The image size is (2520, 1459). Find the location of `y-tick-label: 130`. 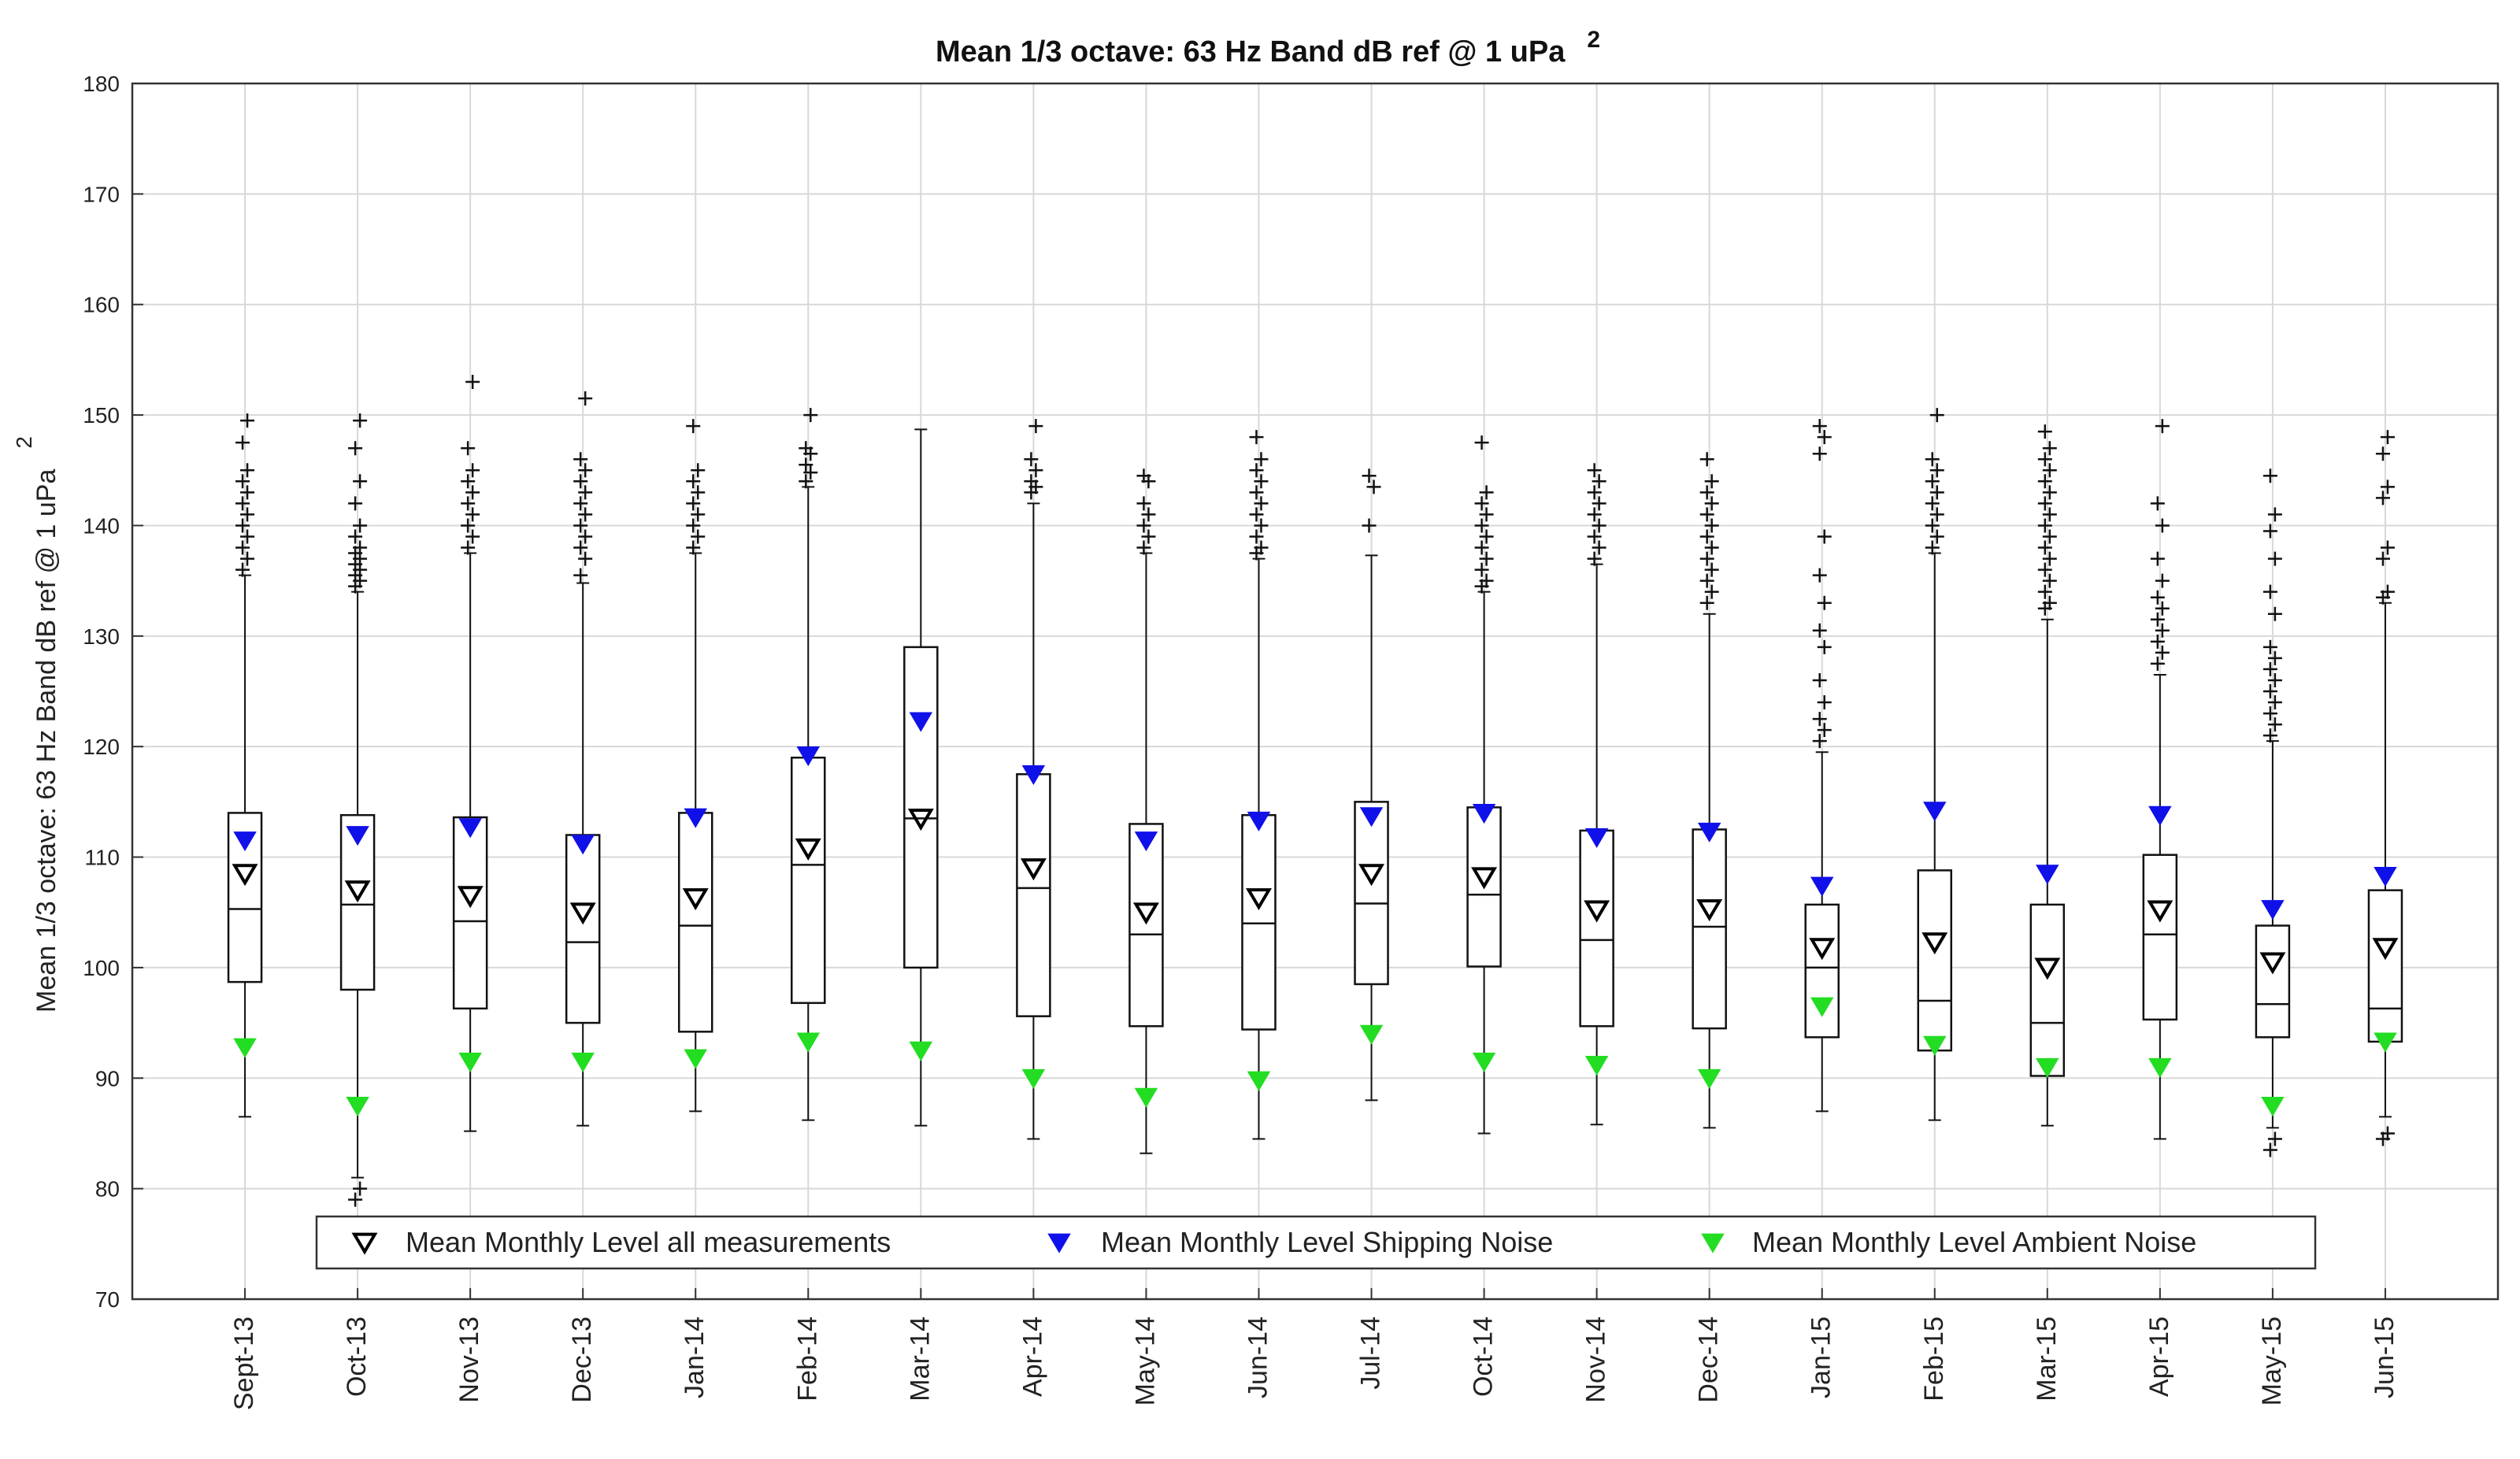

y-tick-label: 130 is located at coordinates (101, 637).